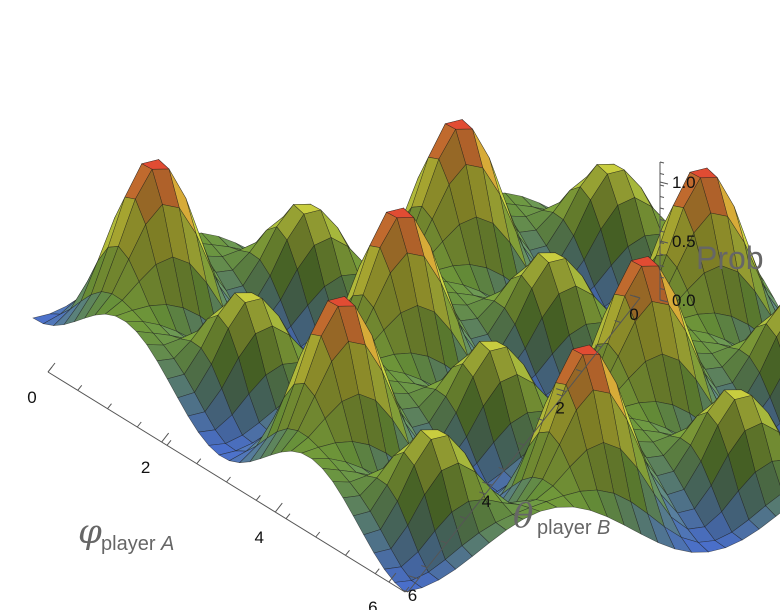 The width and height of the screenshot is (780, 610). Describe the element at coordinates (684, 182) in the screenshot. I see `z-tick-label: 1.0` at that location.